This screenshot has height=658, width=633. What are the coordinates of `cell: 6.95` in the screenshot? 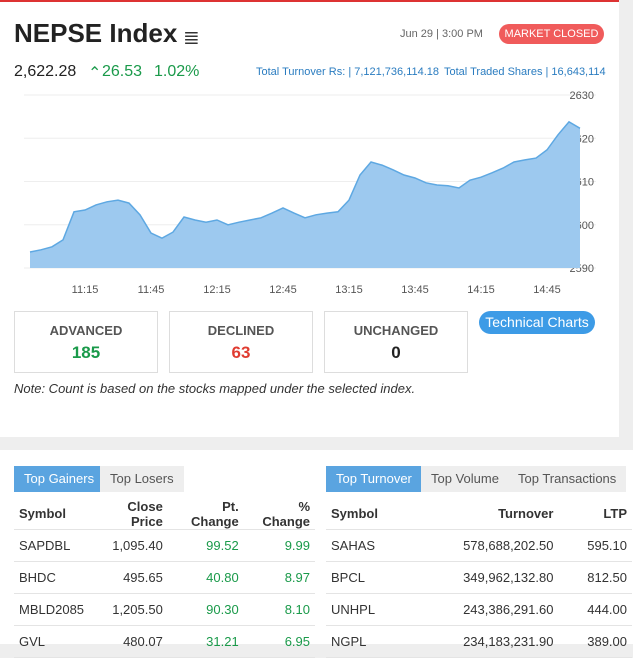 It's located at (279, 641).